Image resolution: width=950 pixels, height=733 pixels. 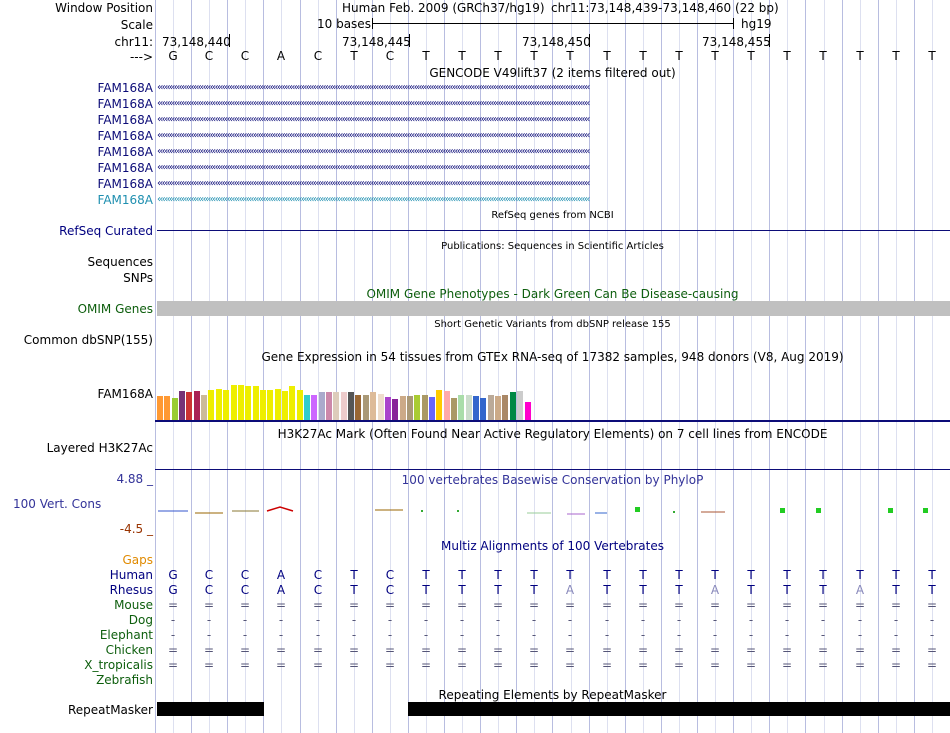 What do you see at coordinates (120, 262) in the screenshot?
I see `sequences-label: Sequences` at bounding box center [120, 262].